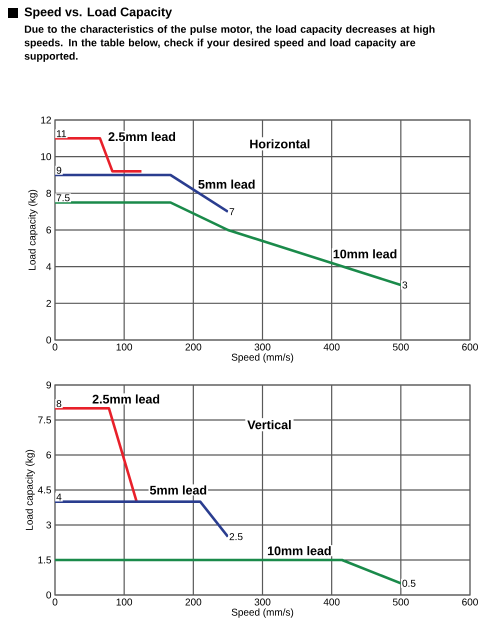 The image size is (493, 640). I want to click on y-tick-label: 4.5, so click(45, 490).